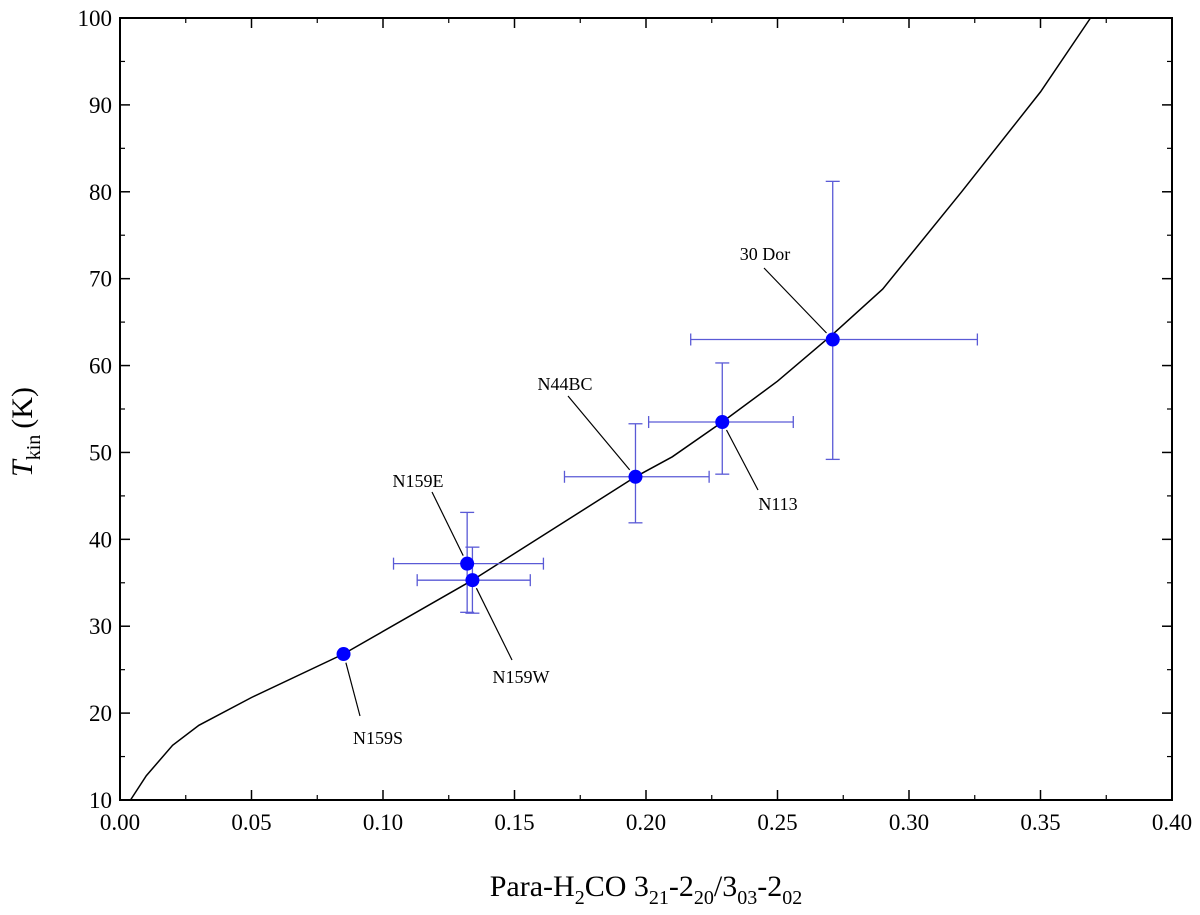 Image resolution: width=1200 pixels, height=915 pixels. I want to click on y-tick-labels: 10 20 30 40 50 60 70 80 90 100, so click(95, 409).